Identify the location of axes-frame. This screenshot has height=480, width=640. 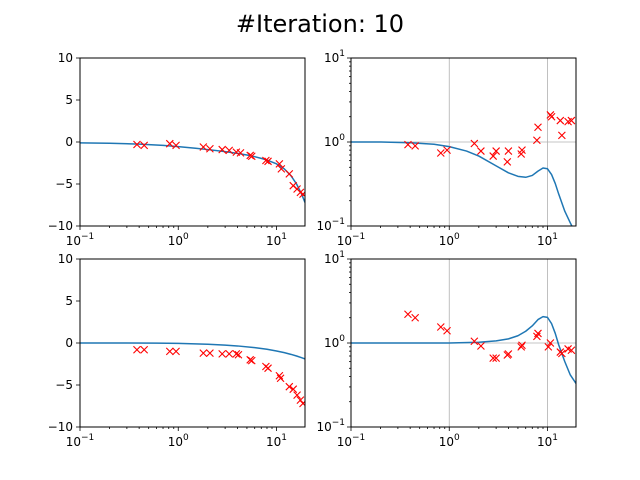
(192, 142).